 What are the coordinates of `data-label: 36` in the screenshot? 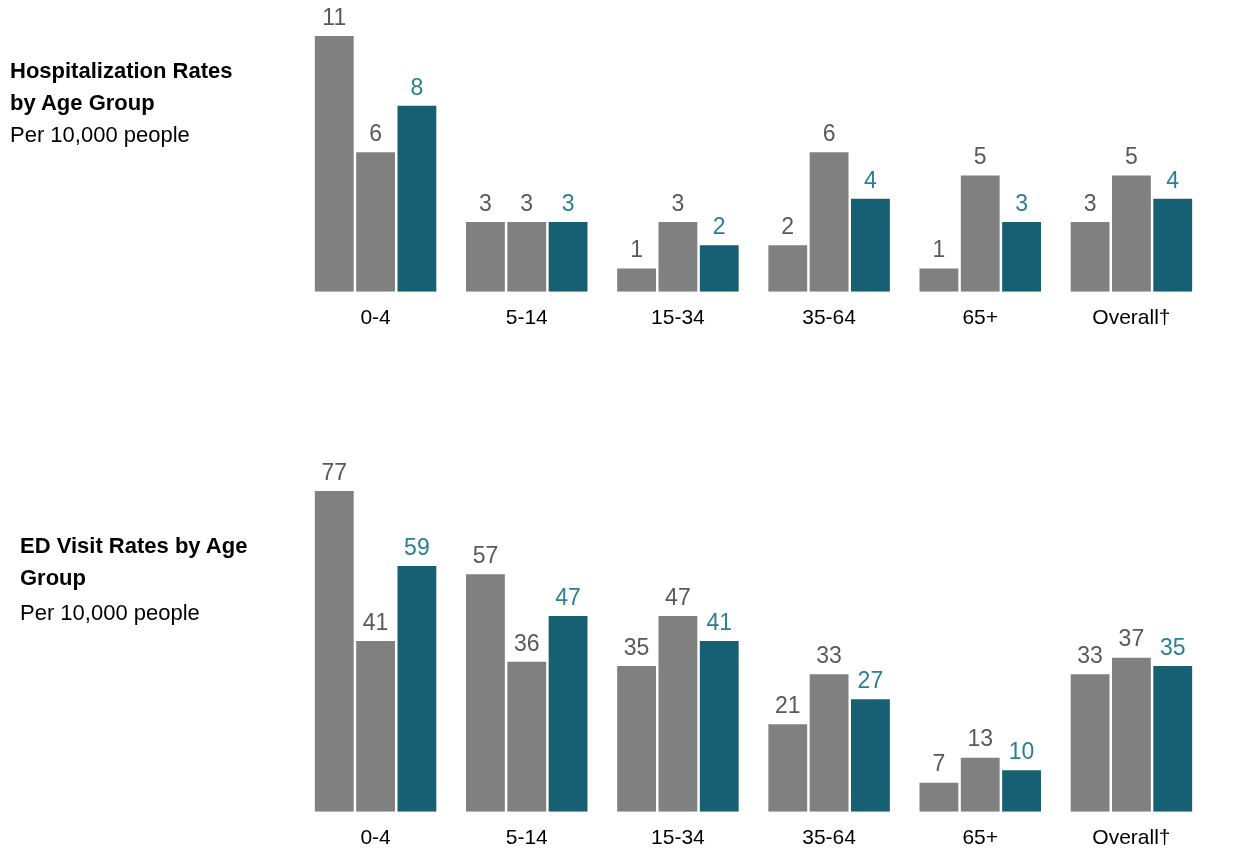 It's located at (526, 642).